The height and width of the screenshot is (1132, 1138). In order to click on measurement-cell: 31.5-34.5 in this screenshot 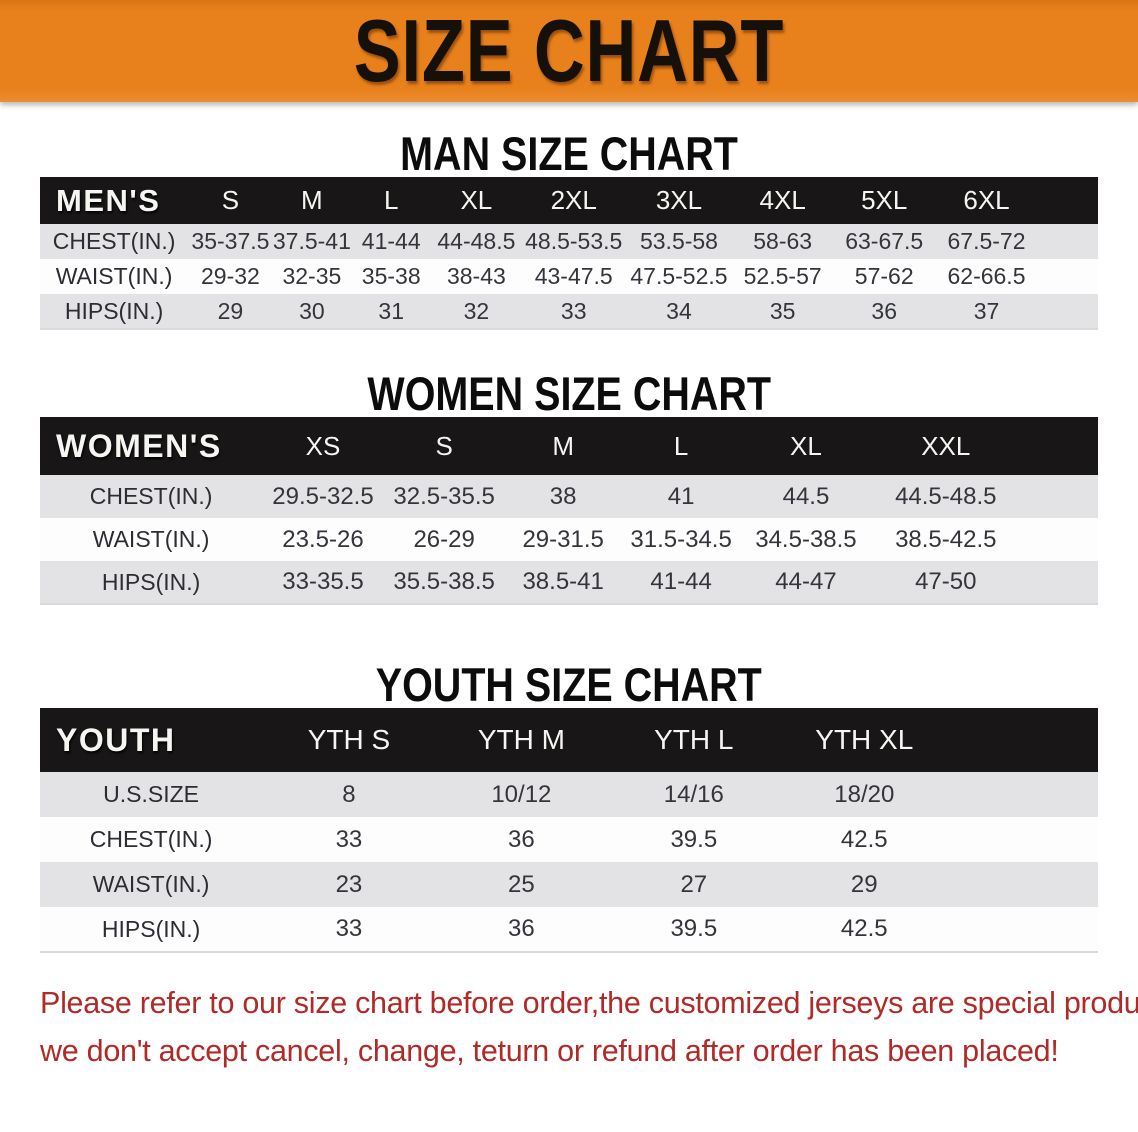, I will do `click(681, 539)`.